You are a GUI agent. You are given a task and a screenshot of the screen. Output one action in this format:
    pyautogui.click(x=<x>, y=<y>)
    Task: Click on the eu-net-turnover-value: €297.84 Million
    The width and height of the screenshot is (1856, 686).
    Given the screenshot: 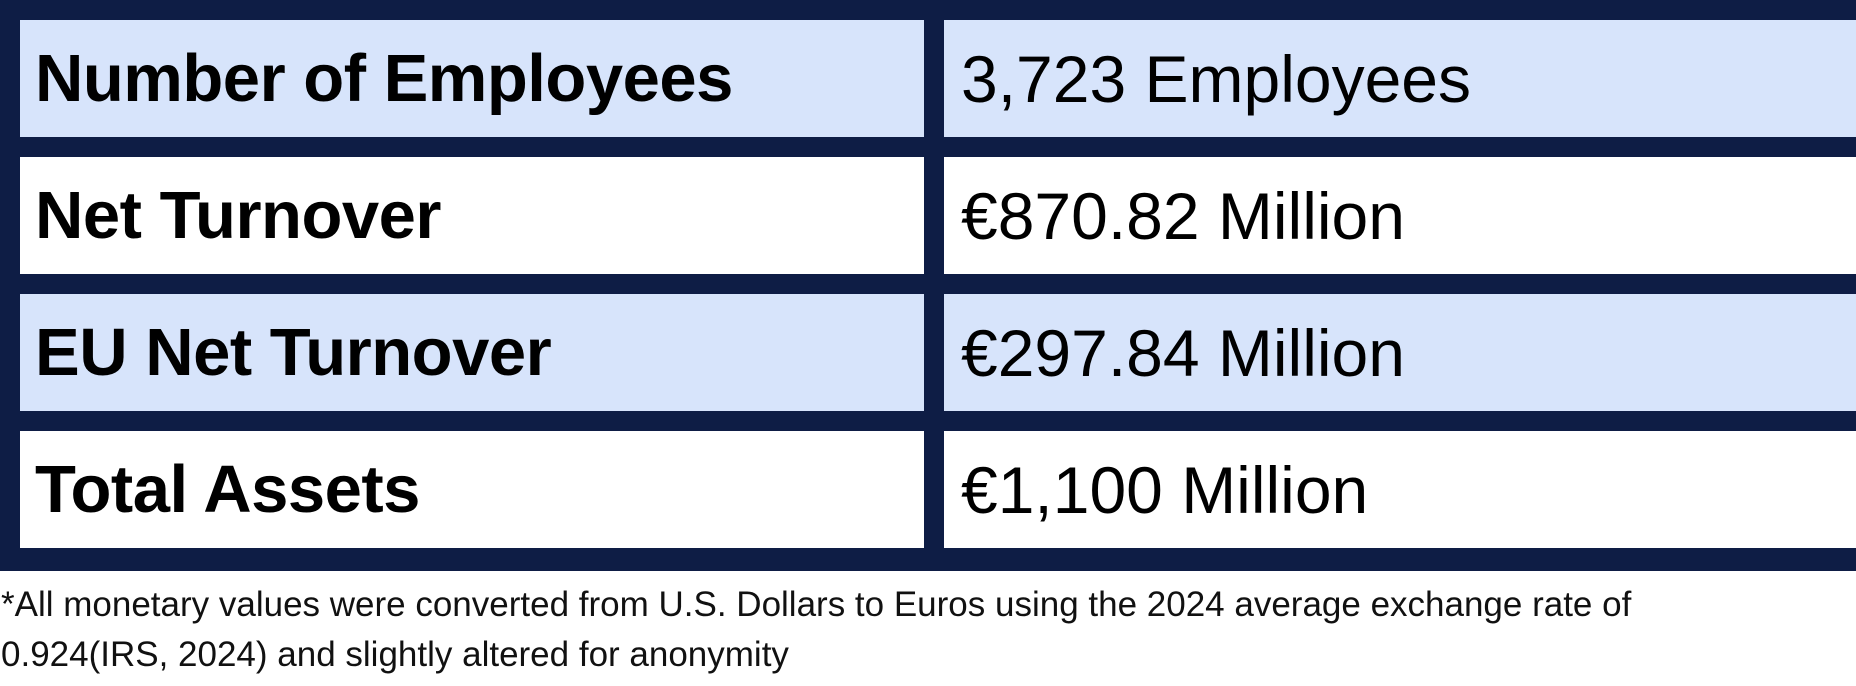 What is the action you would take?
    pyautogui.click(x=1400, y=352)
    